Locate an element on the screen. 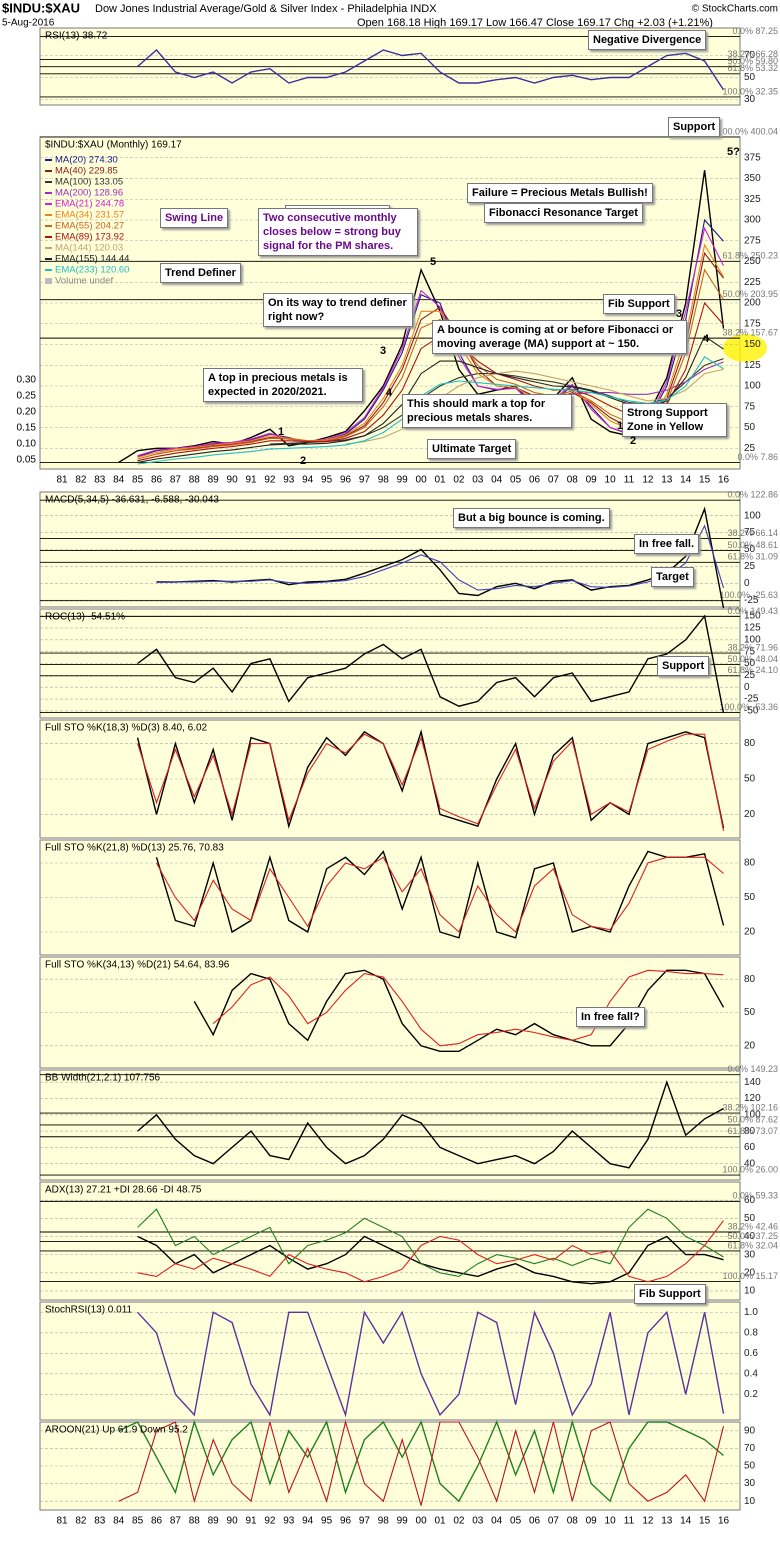 This screenshot has height=1552, width=780. left-tick-label: 0.05 is located at coordinates (27, 460).